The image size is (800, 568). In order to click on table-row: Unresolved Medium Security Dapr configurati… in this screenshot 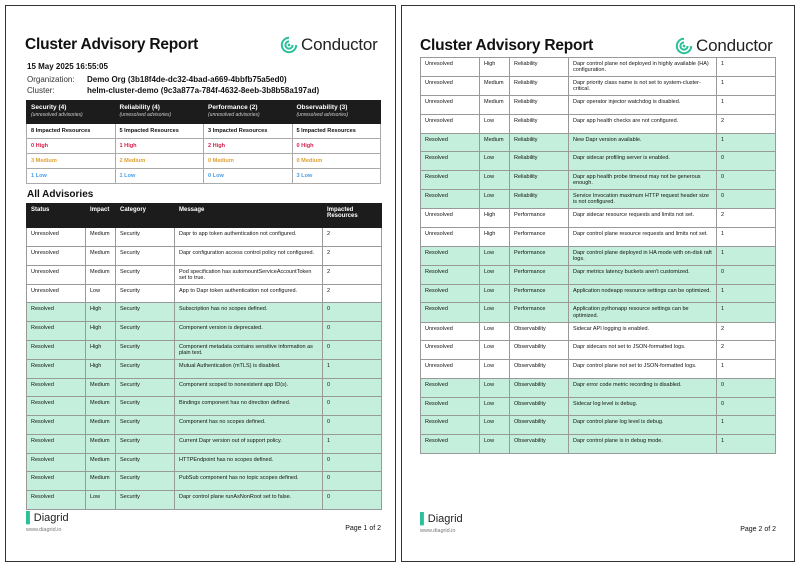, I will do `click(204, 255)`.